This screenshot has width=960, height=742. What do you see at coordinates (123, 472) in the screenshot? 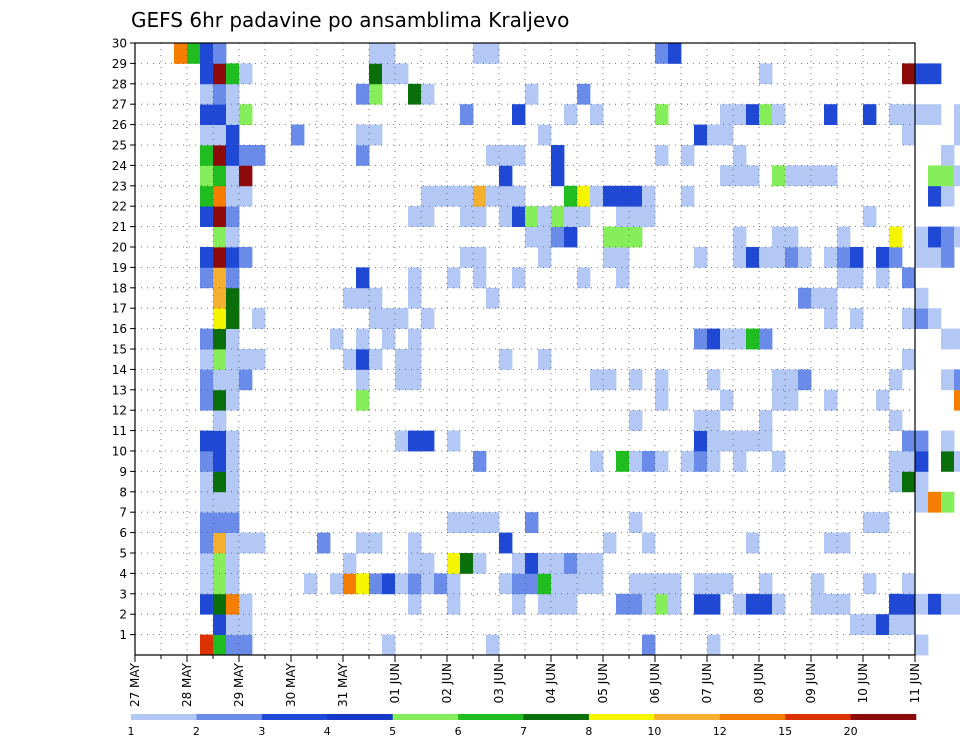
I see `y-tick-label: 9` at bounding box center [123, 472].